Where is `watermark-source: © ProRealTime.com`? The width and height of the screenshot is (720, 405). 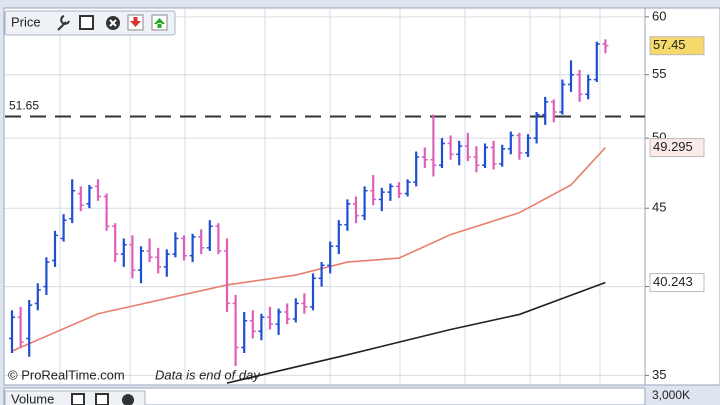 watermark-source: © ProRealTime.com is located at coordinates (66, 374).